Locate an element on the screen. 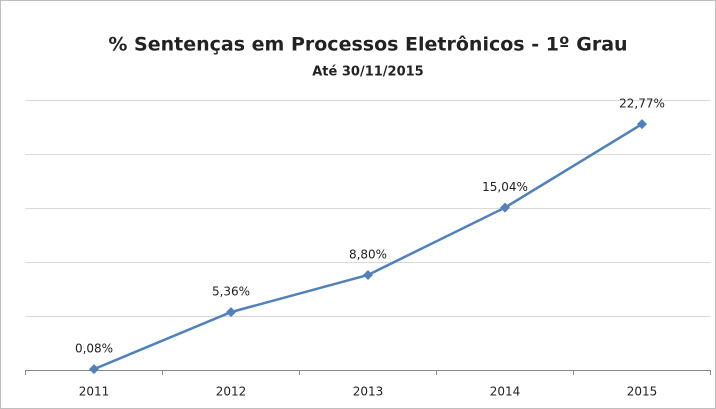 The height and width of the screenshot is (409, 716). data-label: 15,04% is located at coordinates (505, 187).